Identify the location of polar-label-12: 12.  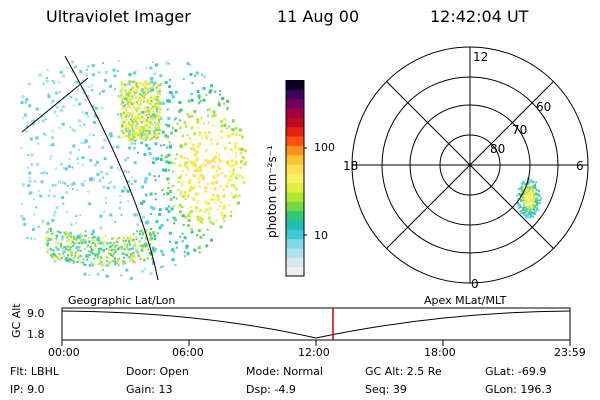
(480, 57).